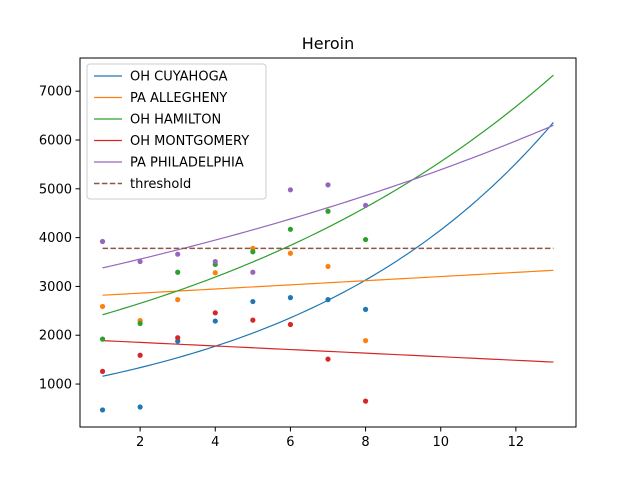 The image size is (640, 480). What do you see at coordinates (440, 442) in the screenshot?
I see `x-tick-label-4: 10` at bounding box center [440, 442].